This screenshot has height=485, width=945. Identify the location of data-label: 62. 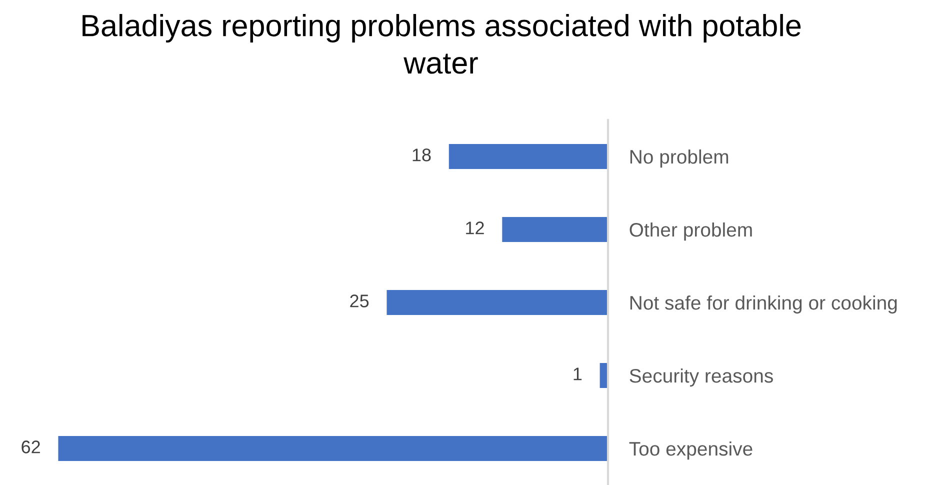
(31, 447).